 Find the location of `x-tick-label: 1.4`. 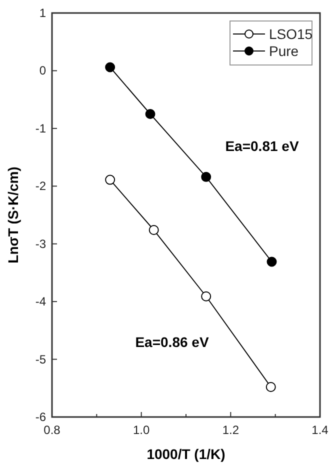

x-tick-label: 1.4 is located at coordinates (320, 430).